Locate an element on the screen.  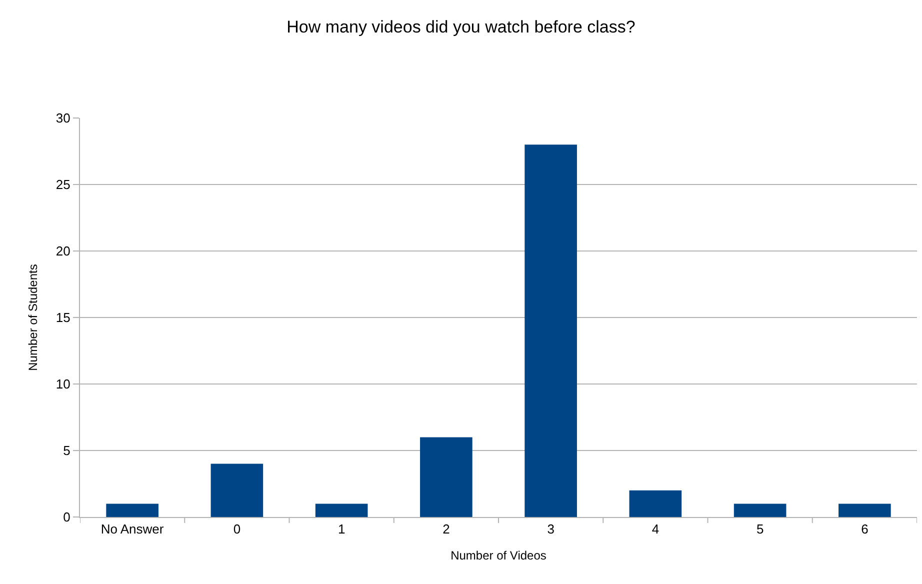
x-tick-label: 0 is located at coordinates (237, 529).